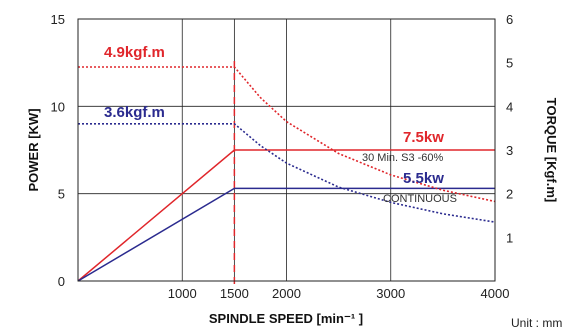  What do you see at coordinates (33, 149) in the screenshot?
I see `y-left-axis-title: POWER [KW]` at bounding box center [33, 149].